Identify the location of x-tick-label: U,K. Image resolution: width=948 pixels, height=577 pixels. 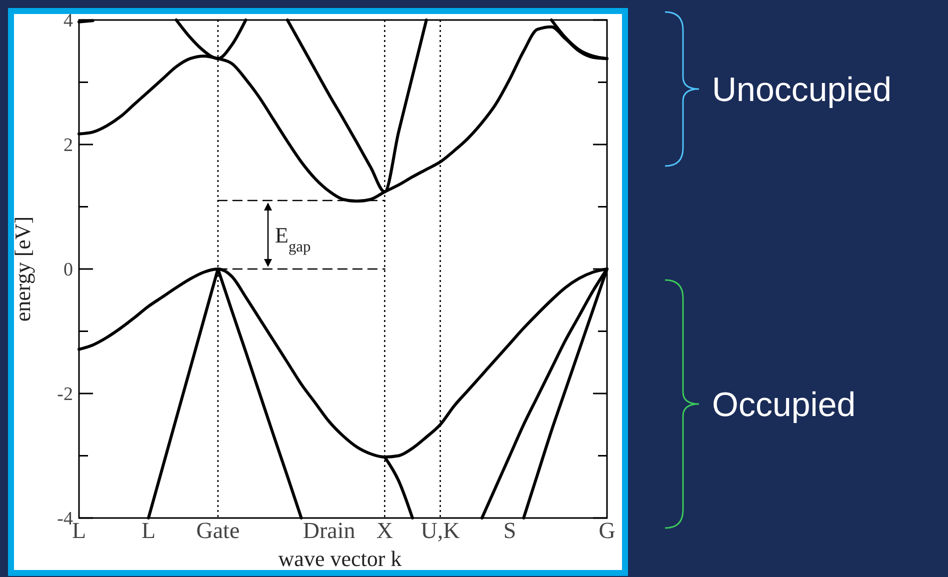
(440, 530).